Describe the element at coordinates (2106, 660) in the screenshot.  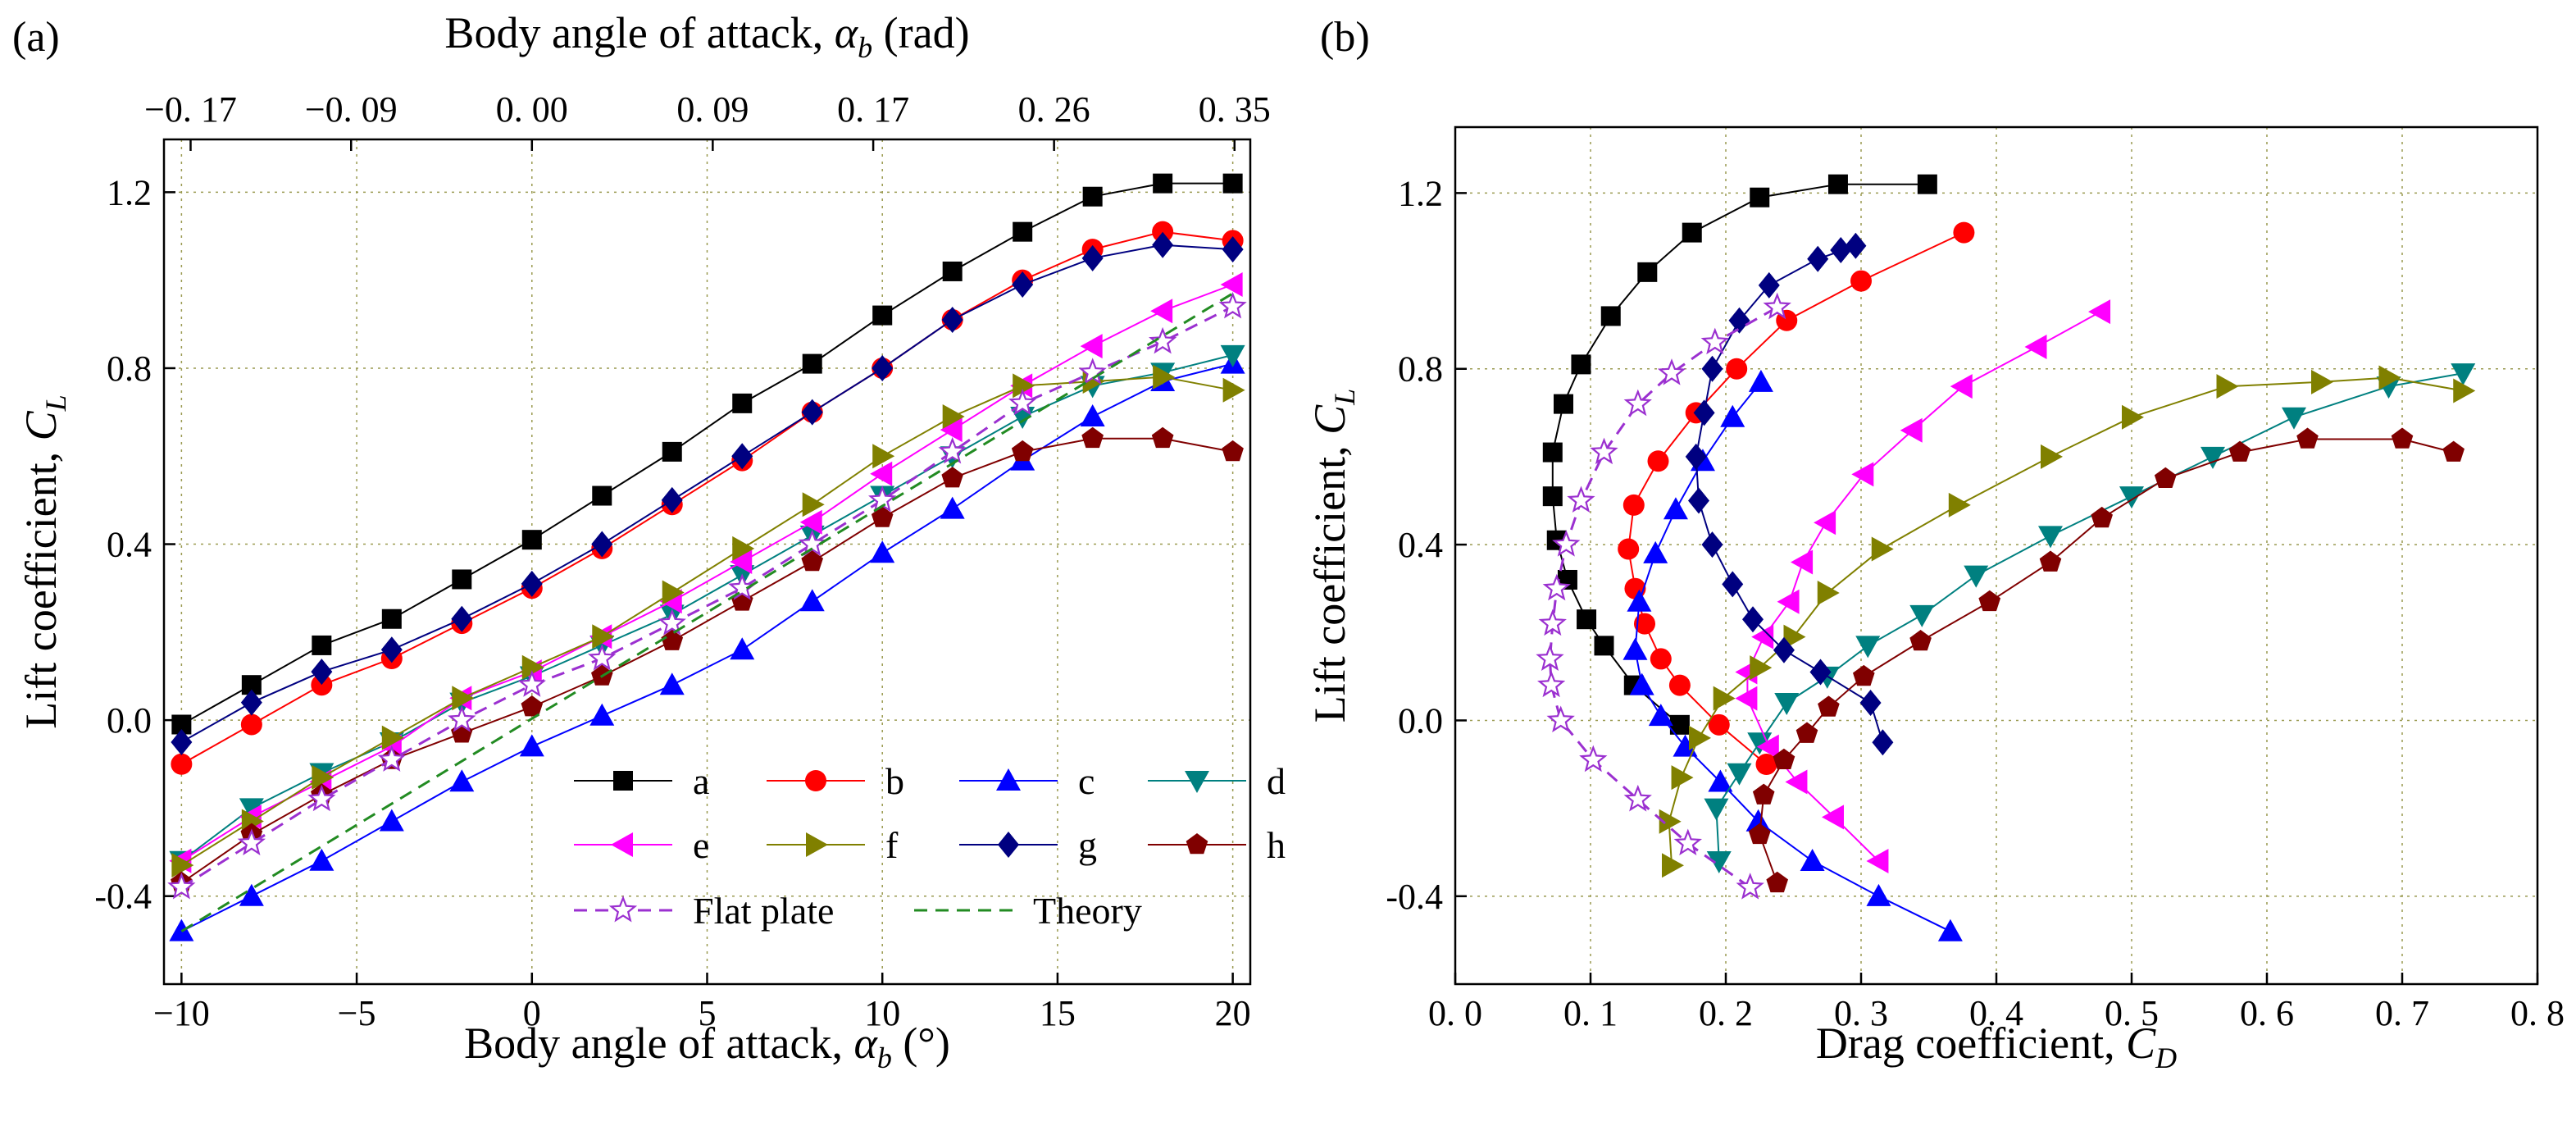
I see `panel-b-series-h` at that location.